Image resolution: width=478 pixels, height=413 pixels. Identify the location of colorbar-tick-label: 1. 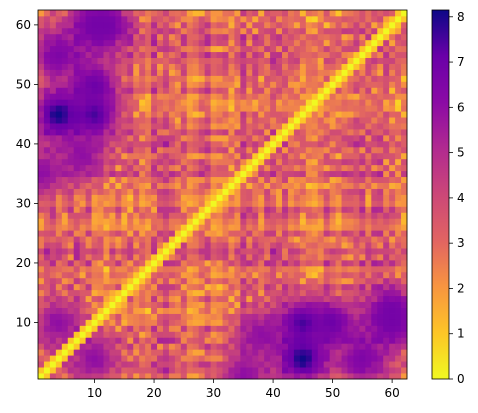
(461, 334).